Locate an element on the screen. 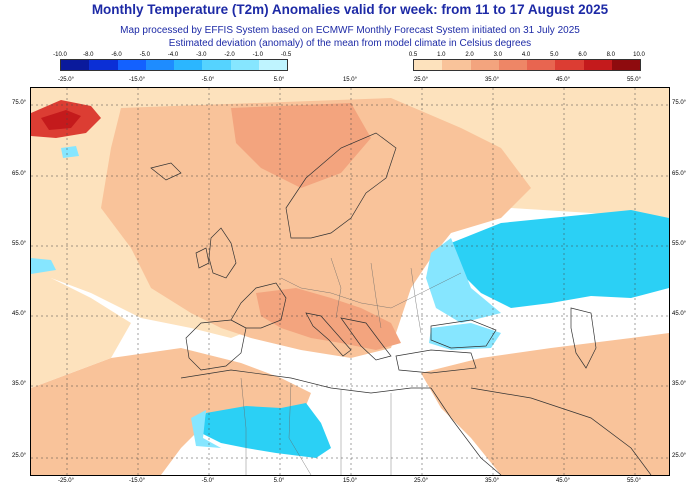 The image size is (700, 495). legend_warm-label: 0.5 is located at coordinates (413, 55).